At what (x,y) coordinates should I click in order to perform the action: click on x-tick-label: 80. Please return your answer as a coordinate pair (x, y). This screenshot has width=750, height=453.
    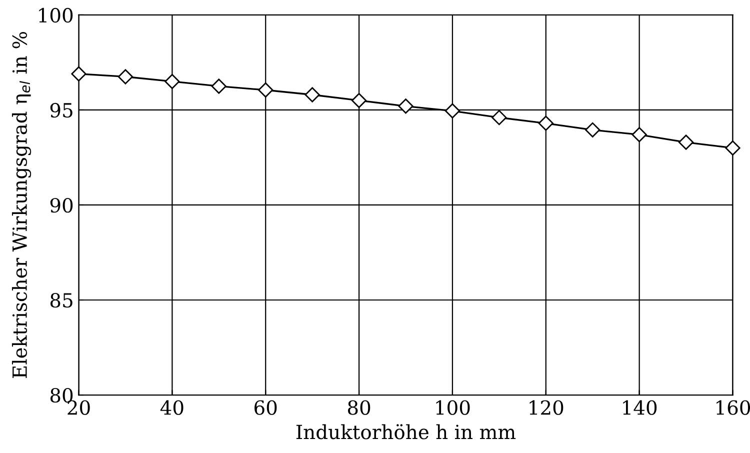
    Looking at the image, I should click on (359, 407).